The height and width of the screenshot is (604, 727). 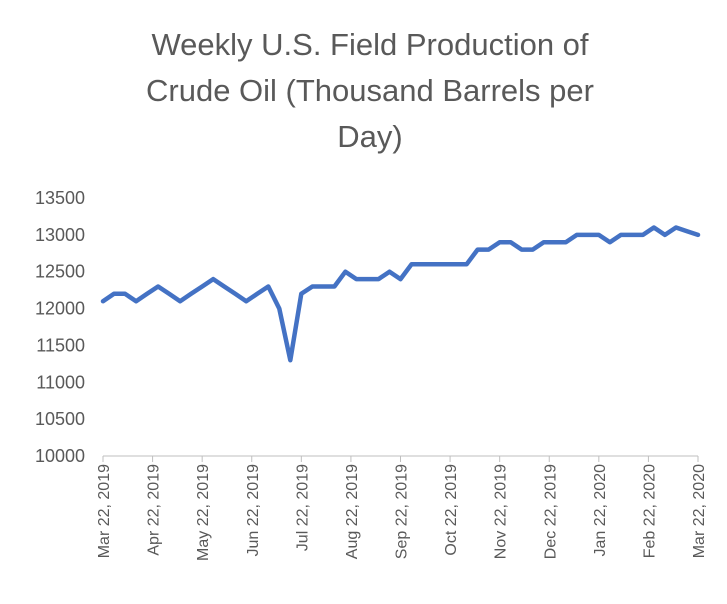 I want to click on y-axis: 10000 10500 11000 11500 12000 12500 13000 13500, so click(x=60, y=327).